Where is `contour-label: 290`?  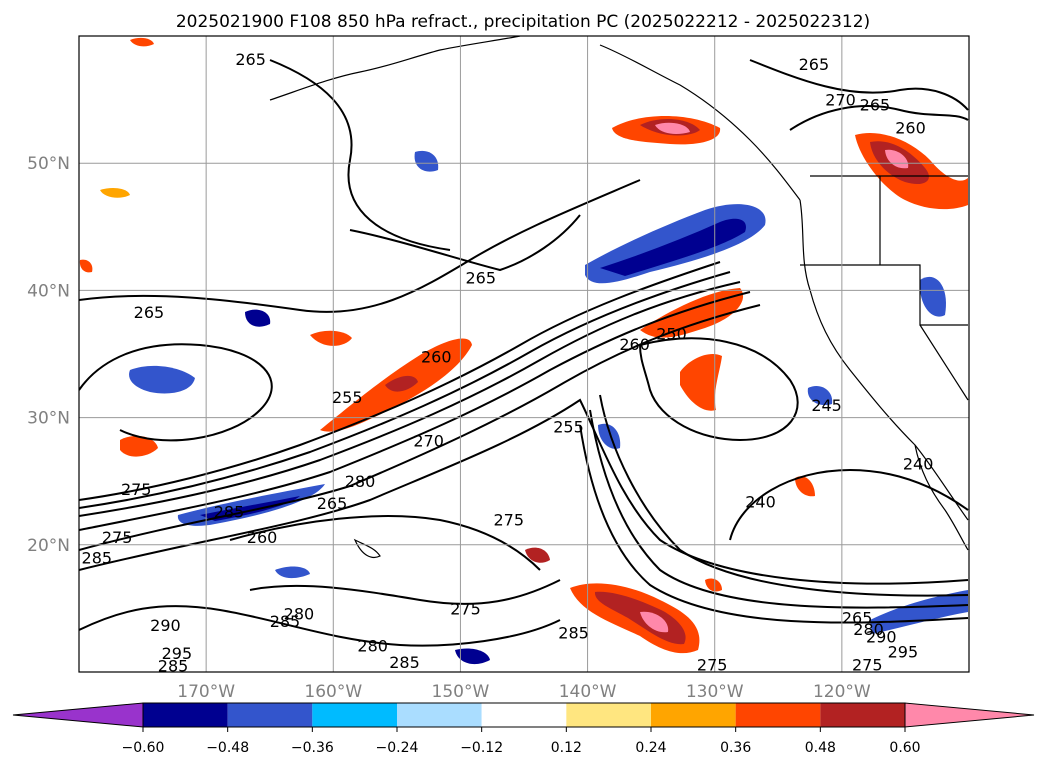
contour-label: 290 is located at coordinates (881, 636).